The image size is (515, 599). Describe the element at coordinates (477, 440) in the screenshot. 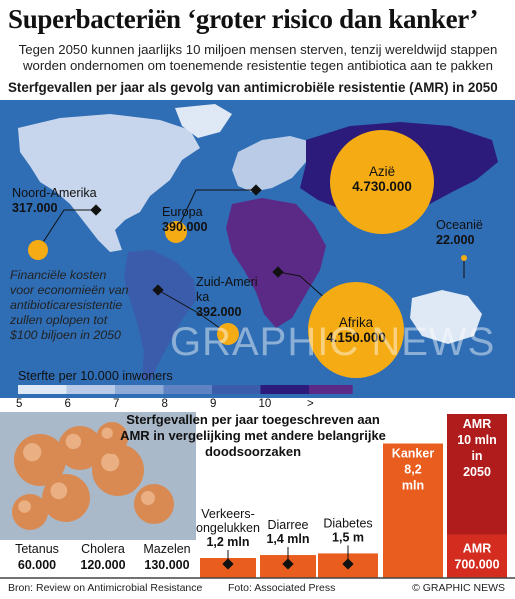

I see `bar-label: 10 mln` at that location.